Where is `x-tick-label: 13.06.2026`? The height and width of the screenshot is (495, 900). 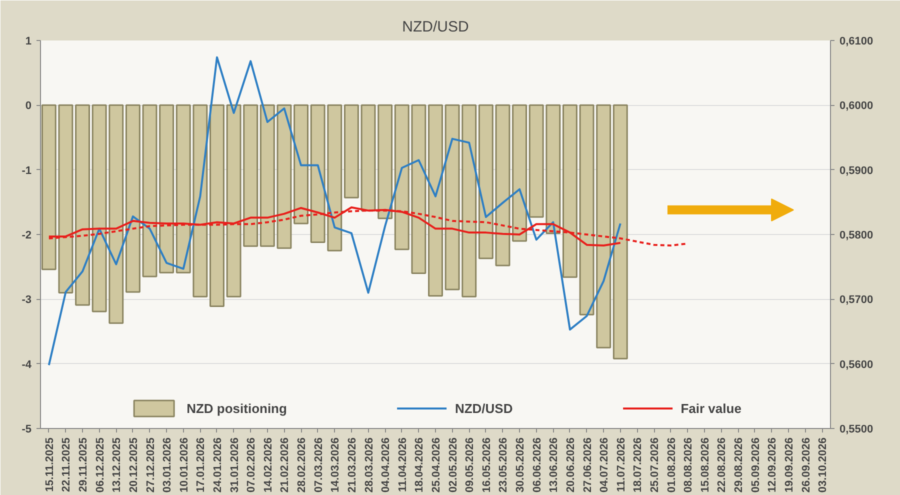
x-tick-label: 13.06.2026 is located at coordinates (554, 465).